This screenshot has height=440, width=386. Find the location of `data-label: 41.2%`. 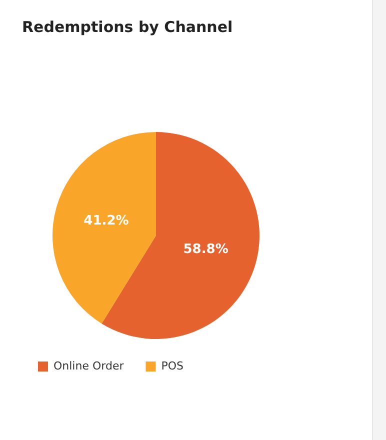

data-label: 41.2% is located at coordinates (106, 221).